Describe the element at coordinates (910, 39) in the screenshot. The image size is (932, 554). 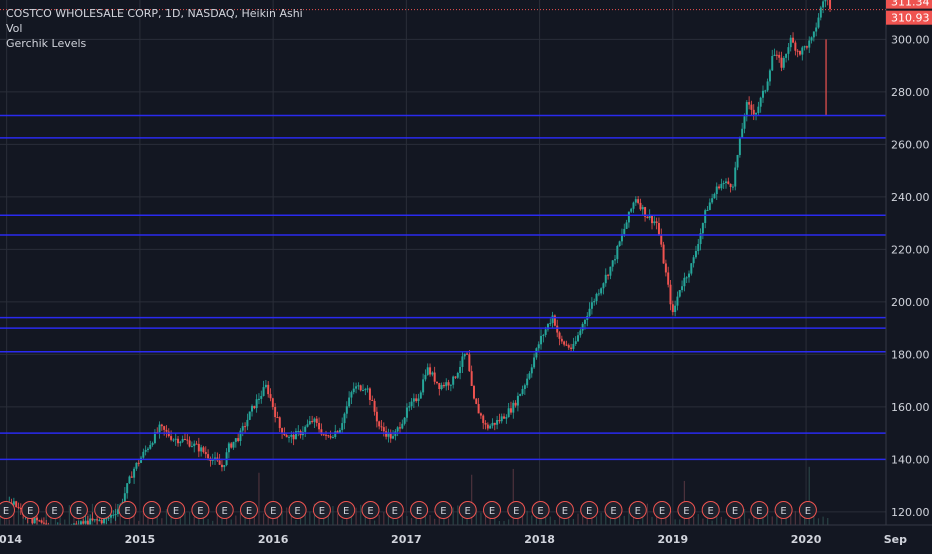
I see `price-tick-label: 300.00` at that location.